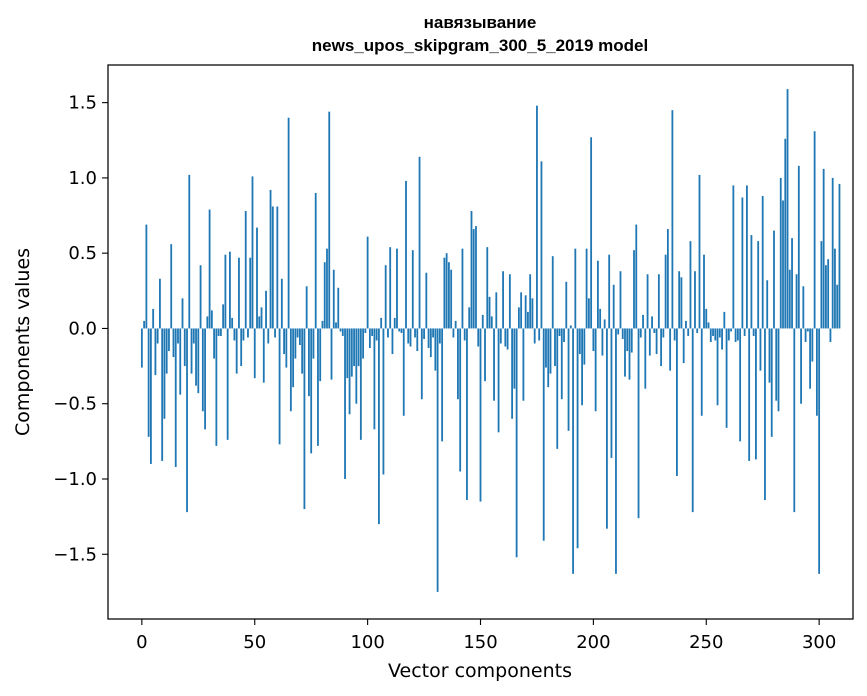  Describe the element at coordinates (82, 178) in the screenshot. I see `y-tick-label: 1.0` at that location.